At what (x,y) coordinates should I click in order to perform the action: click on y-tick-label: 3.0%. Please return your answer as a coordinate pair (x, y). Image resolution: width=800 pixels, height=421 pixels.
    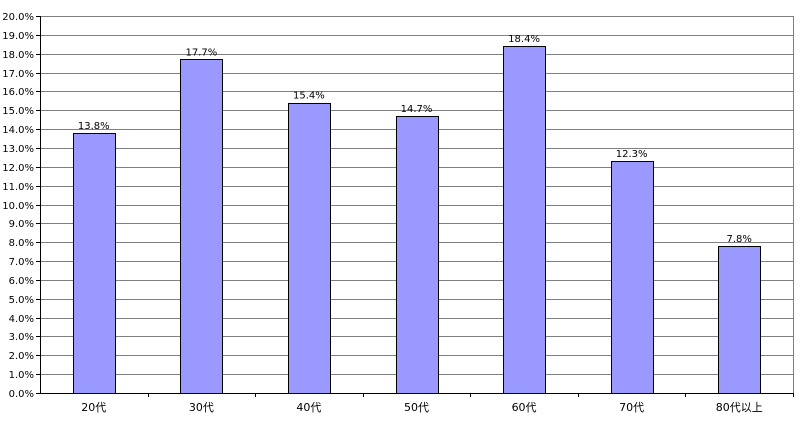
    Looking at the image, I should click on (21, 337).